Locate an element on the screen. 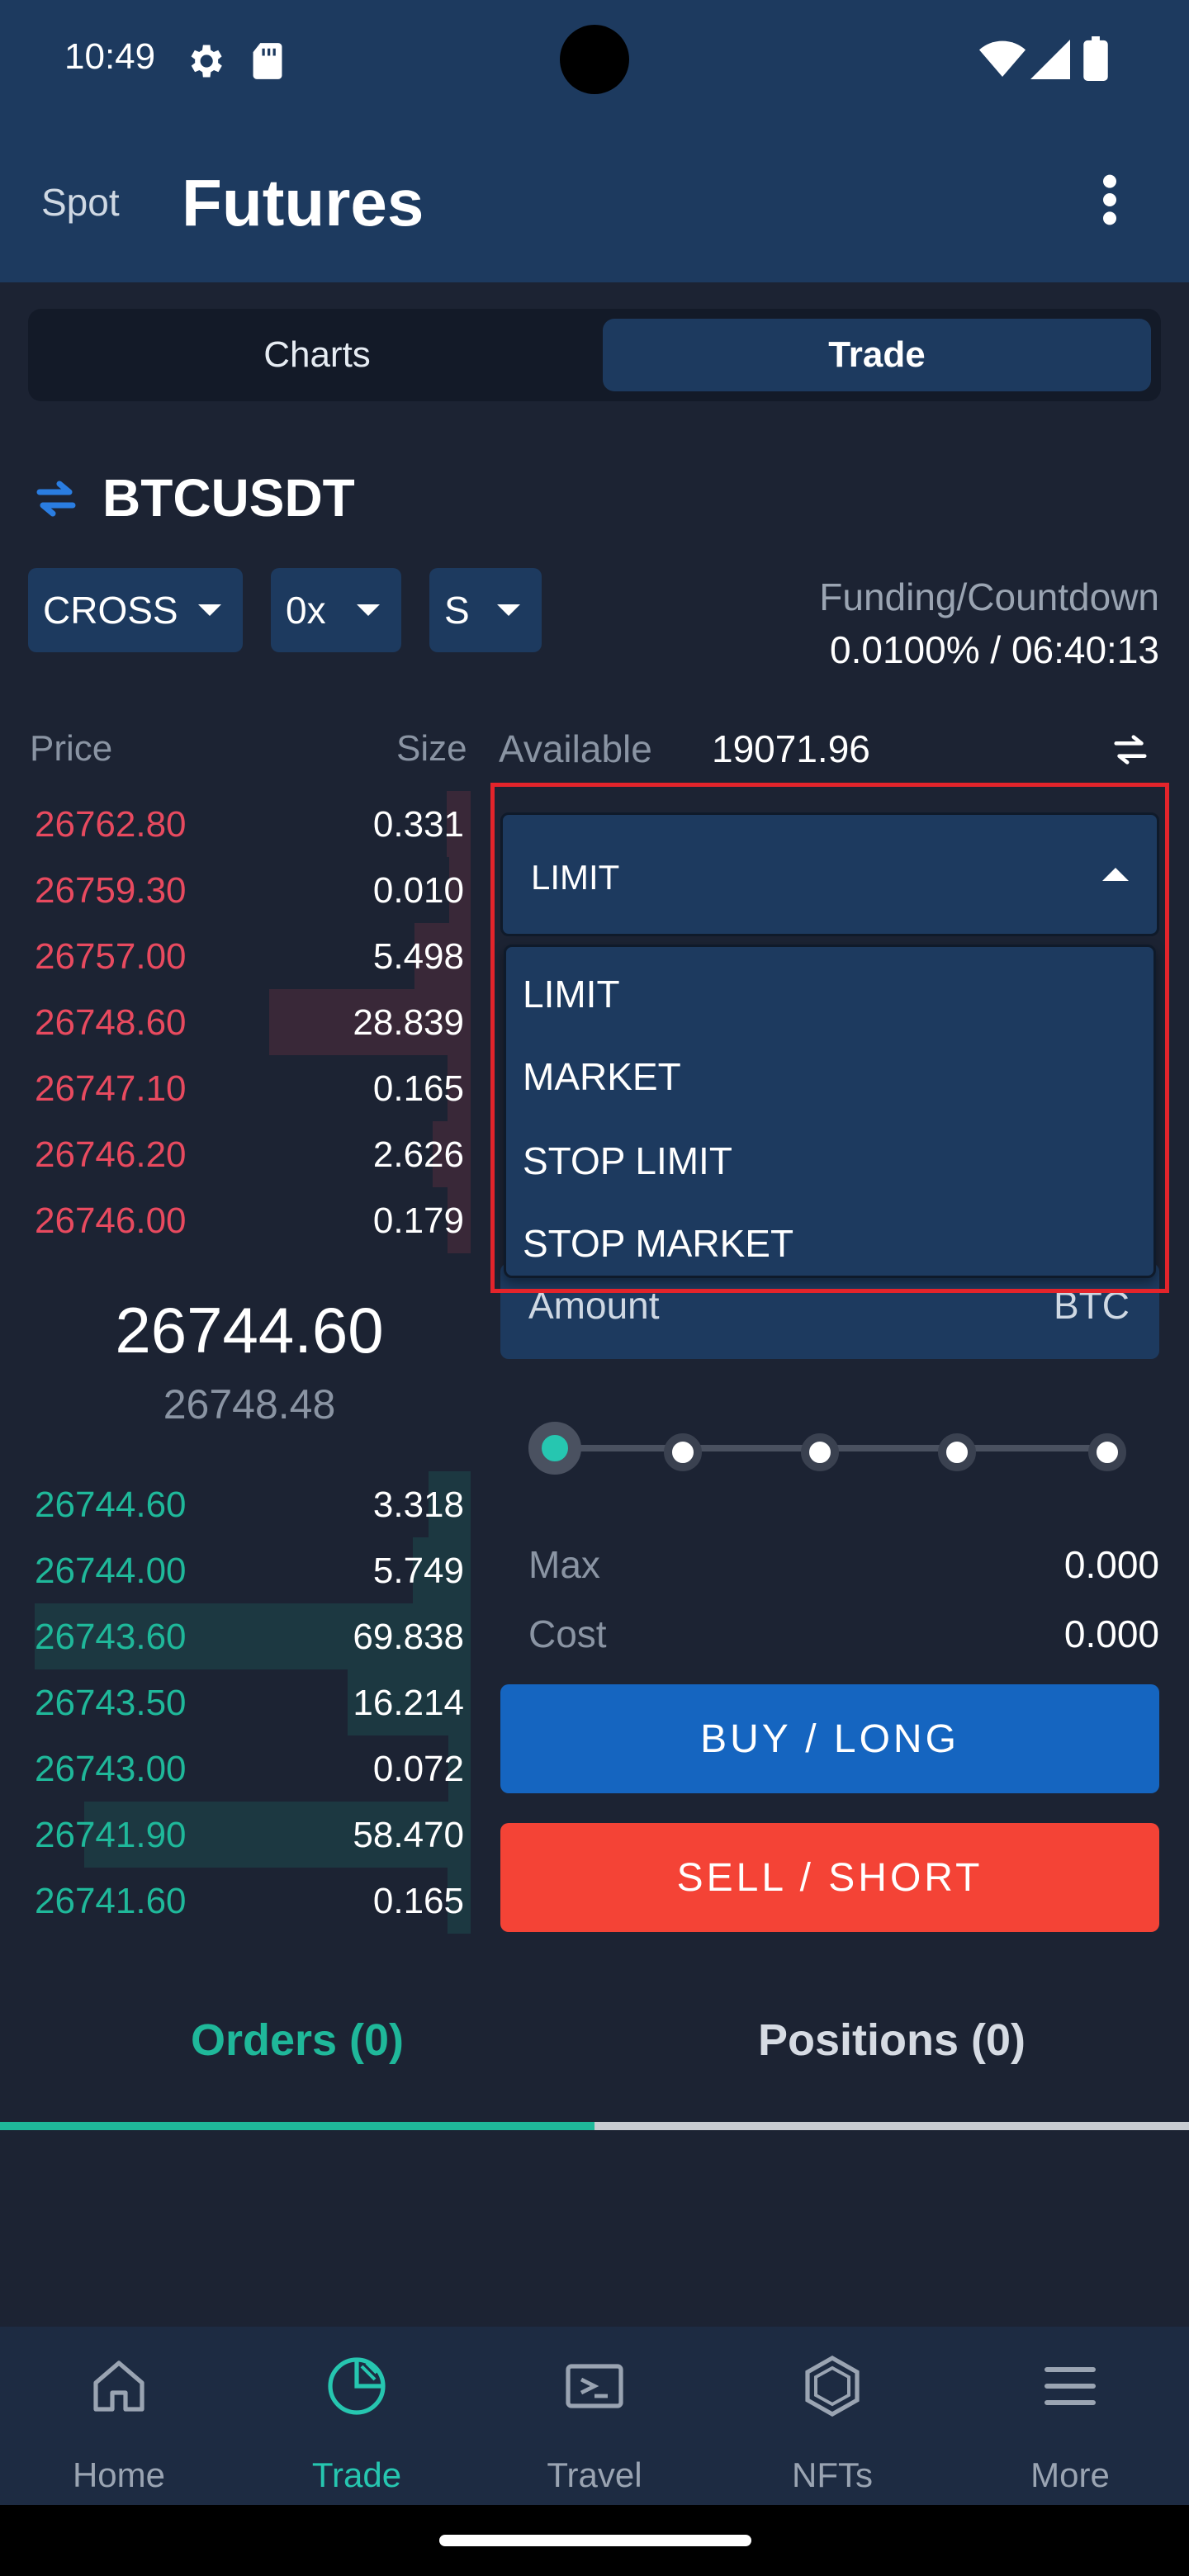 The image size is (1189, 2576). bid-row: 26741.90 58.470 is located at coordinates (235, 1835).